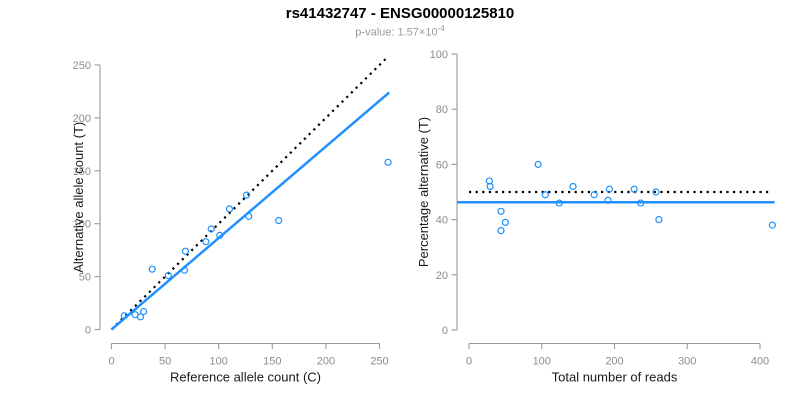 This screenshot has height=400, width=800. Describe the element at coordinates (442, 276) in the screenshot. I see `y-tick-label: 20` at that location.